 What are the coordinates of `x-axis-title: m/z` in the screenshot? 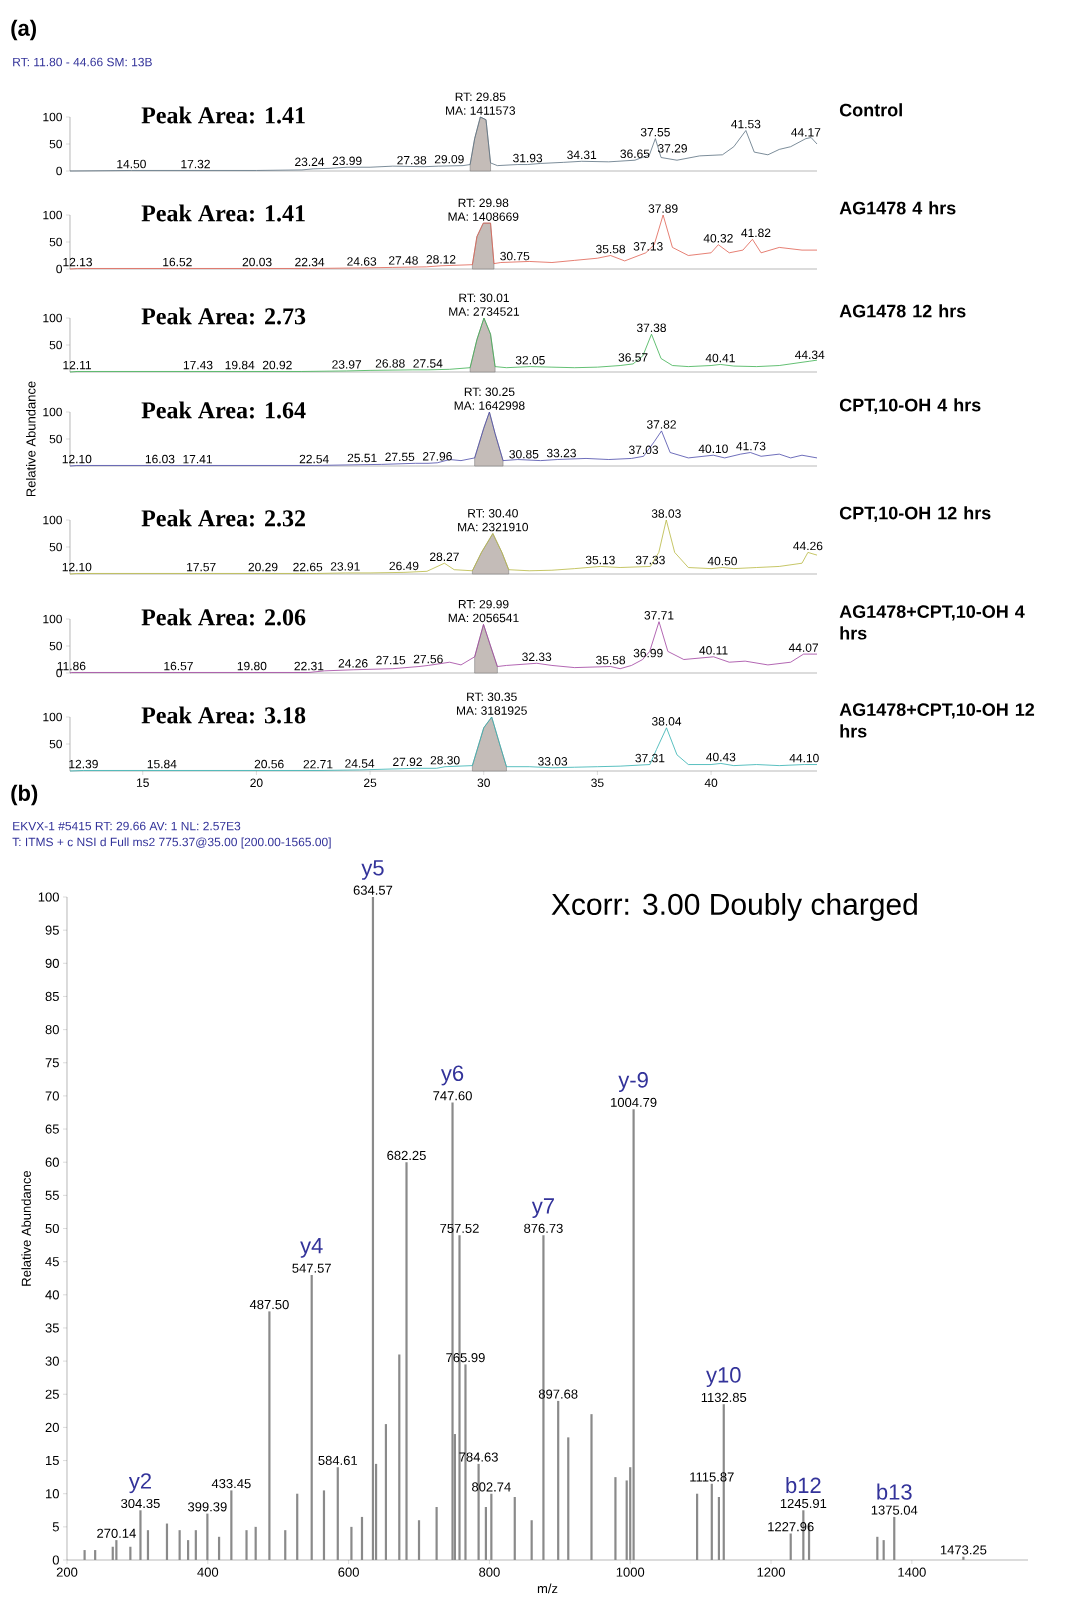 It's located at (547, 1588).